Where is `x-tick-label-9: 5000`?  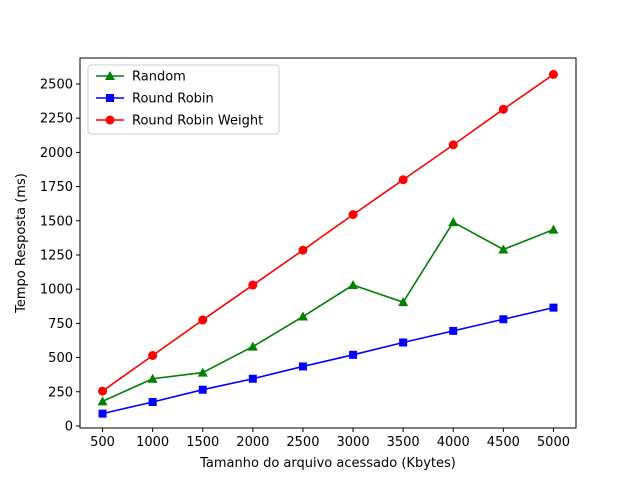
x-tick-label-9: 5000 is located at coordinates (553, 442).